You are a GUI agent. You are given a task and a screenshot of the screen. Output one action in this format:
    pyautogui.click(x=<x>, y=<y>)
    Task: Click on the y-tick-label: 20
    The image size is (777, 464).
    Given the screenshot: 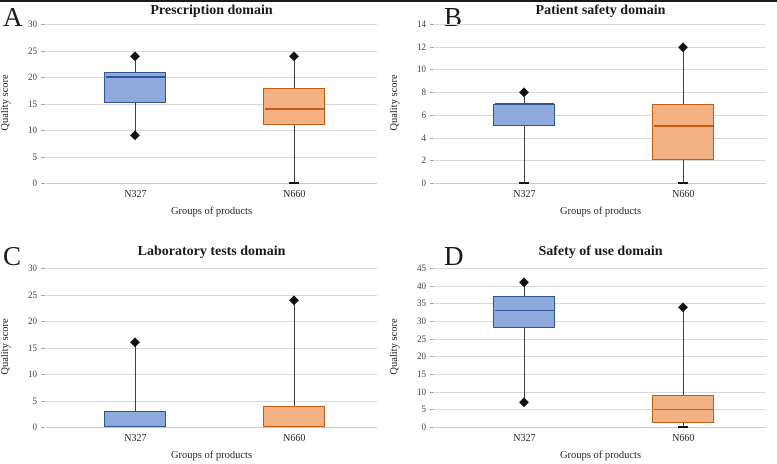 What is the action you would take?
    pyautogui.click(x=32, y=321)
    